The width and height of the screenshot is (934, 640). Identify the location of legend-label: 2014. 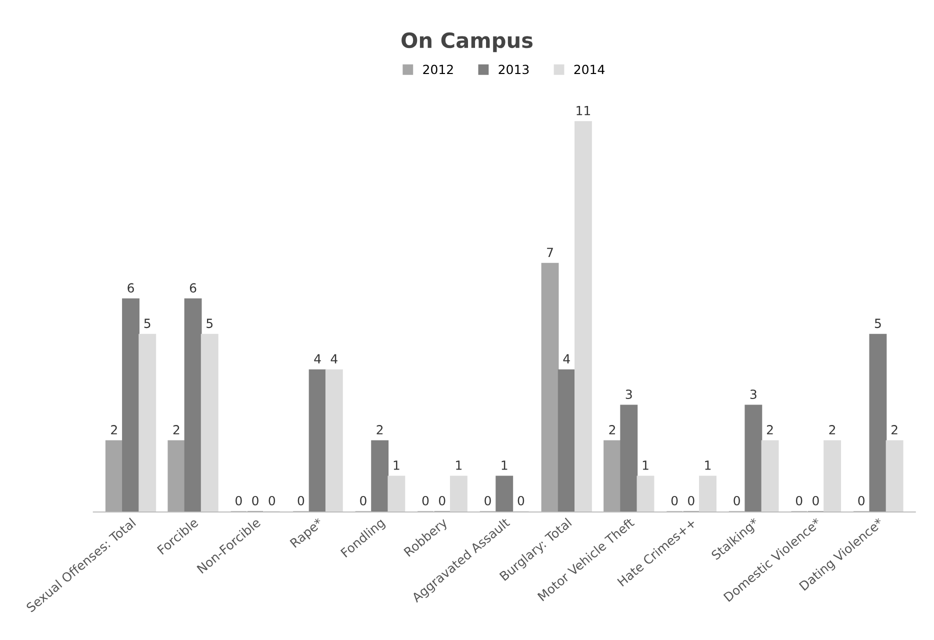
(589, 69).